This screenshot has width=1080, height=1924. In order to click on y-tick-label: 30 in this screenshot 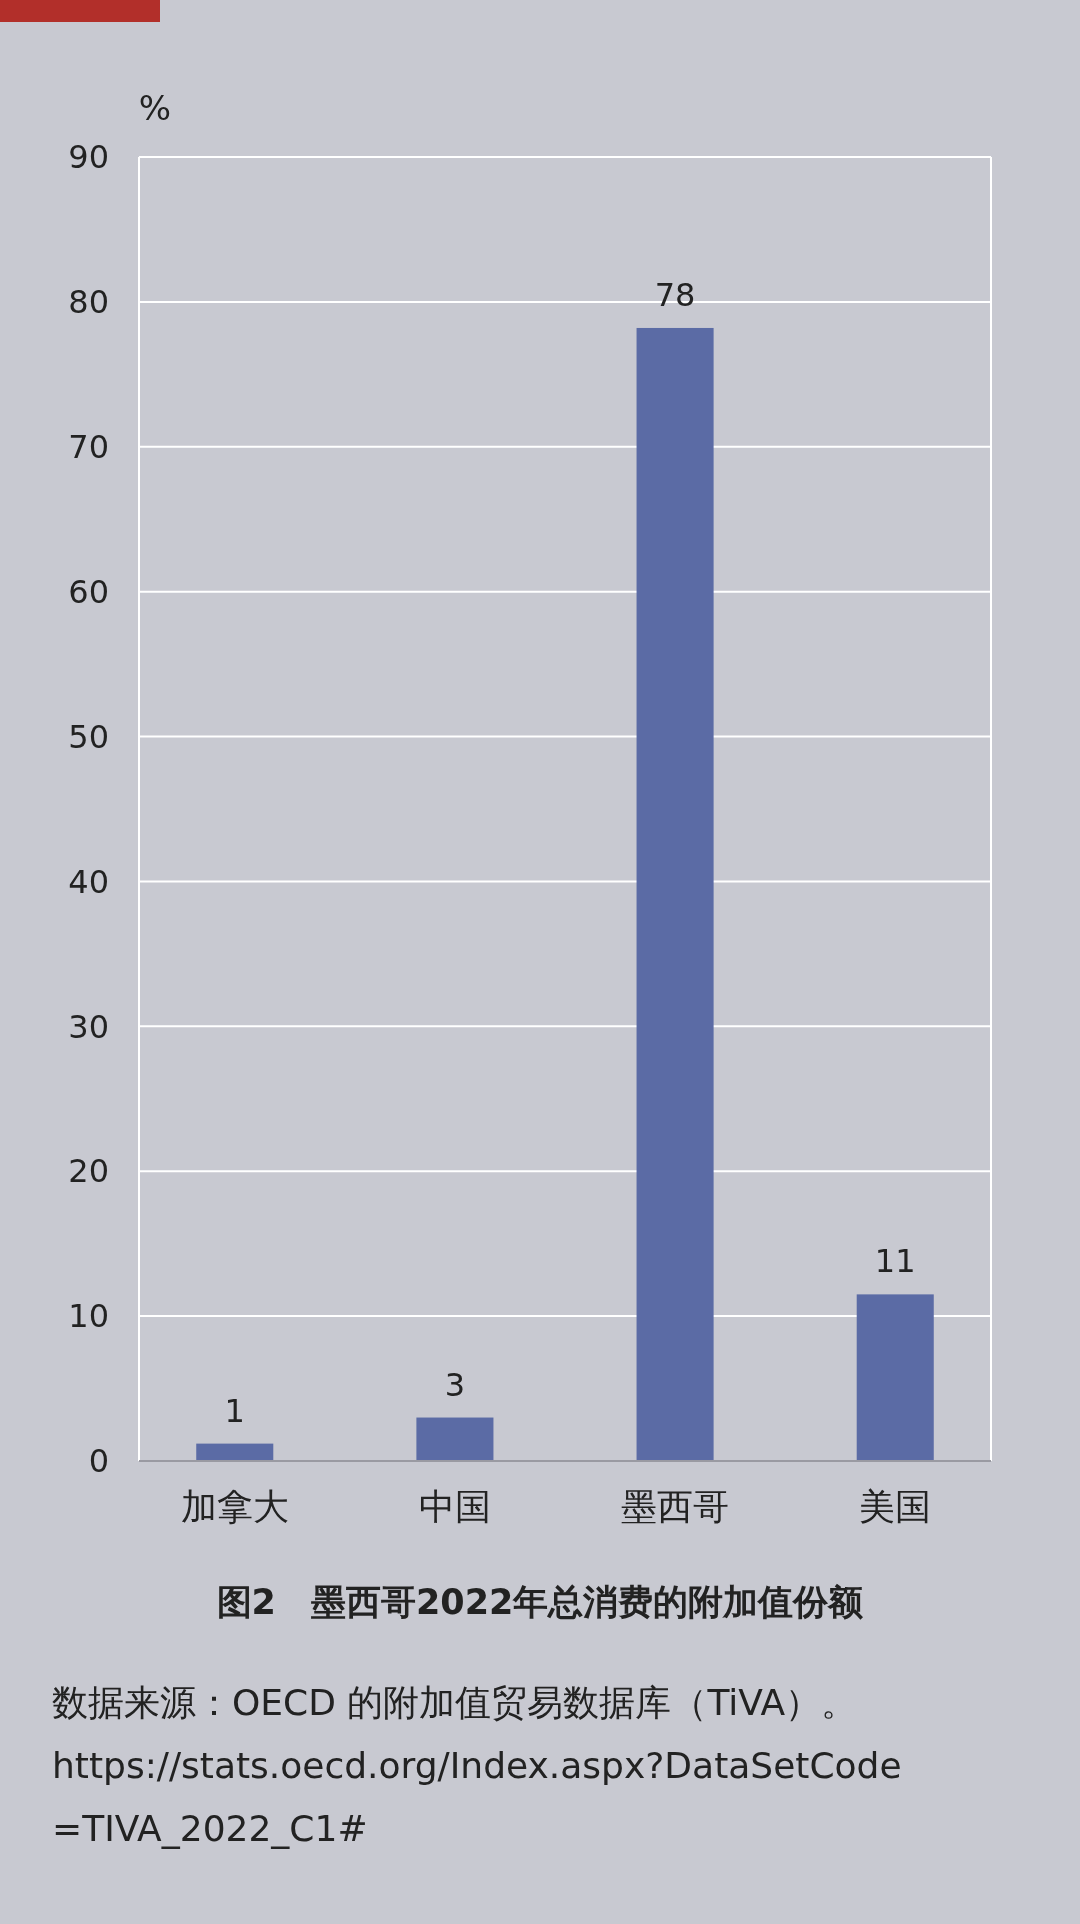, I will do `click(88, 1026)`.